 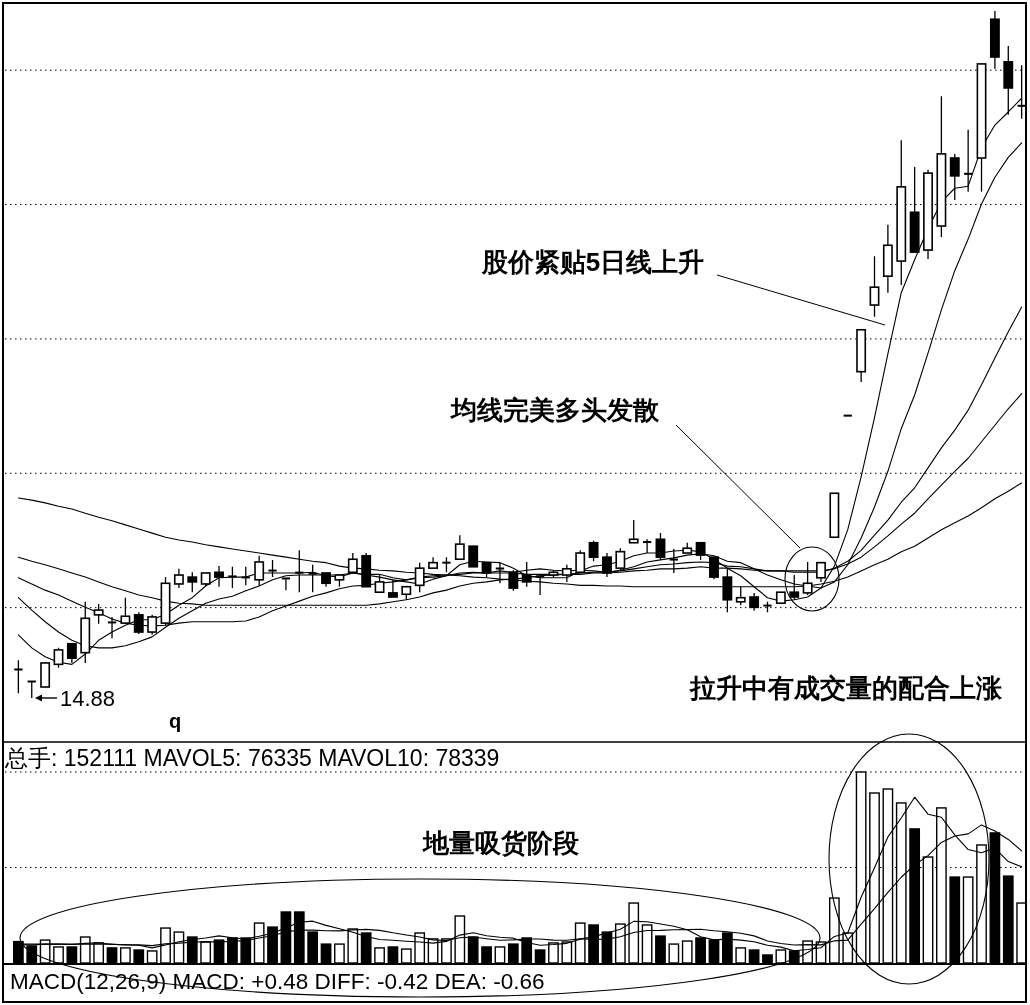 What do you see at coordinates (501, 843) in the screenshot?
I see `annotation: 地量吸货阶段` at bounding box center [501, 843].